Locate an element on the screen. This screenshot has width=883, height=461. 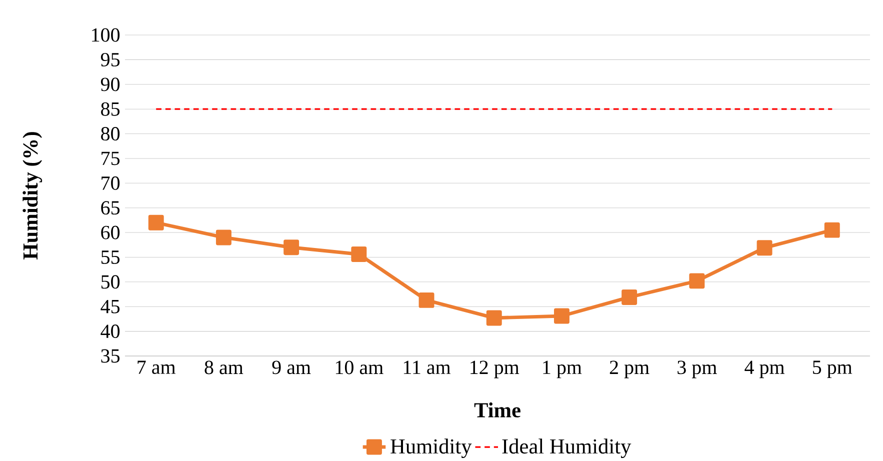
y-tick-label: 50 is located at coordinates (110, 282).